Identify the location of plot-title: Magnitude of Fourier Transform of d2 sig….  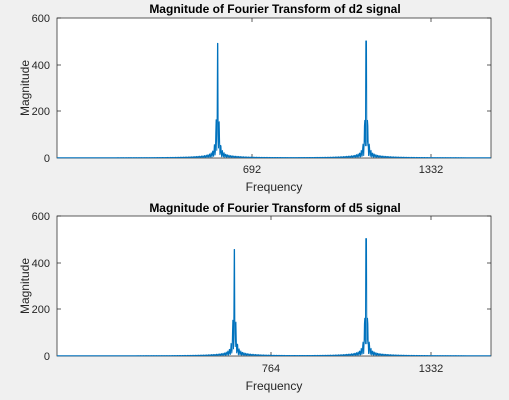
(274, 9).